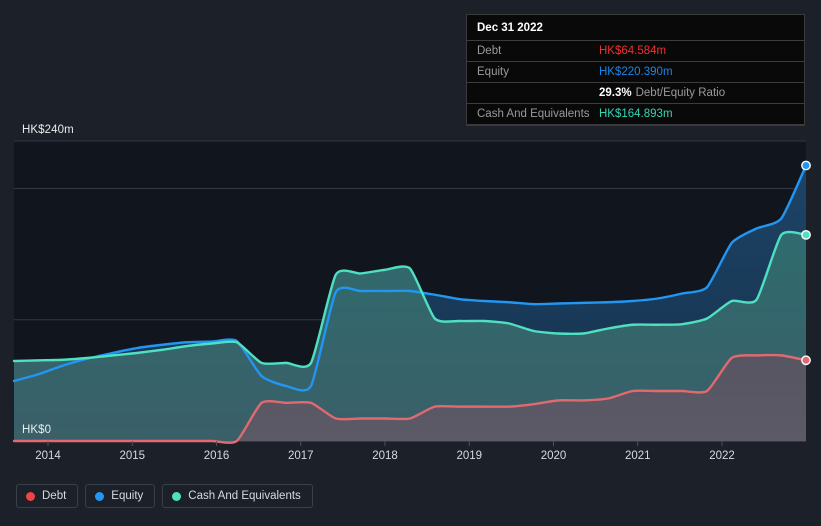 The height and width of the screenshot is (526, 821). Describe the element at coordinates (533, 114) in the screenshot. I see `tooltip-key-cash: Cash And Equivalents` at that location.